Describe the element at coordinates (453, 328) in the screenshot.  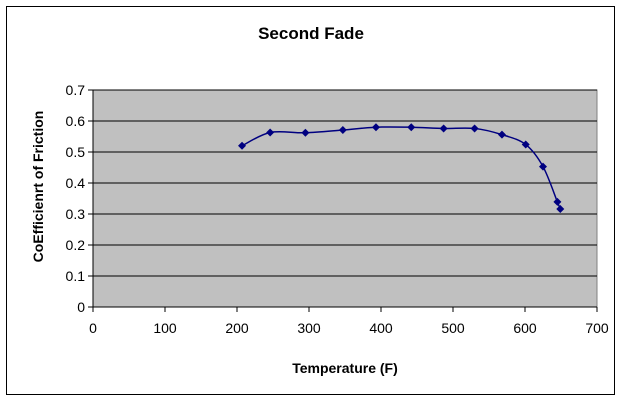
I see `x-tick-label: 500` at that location.